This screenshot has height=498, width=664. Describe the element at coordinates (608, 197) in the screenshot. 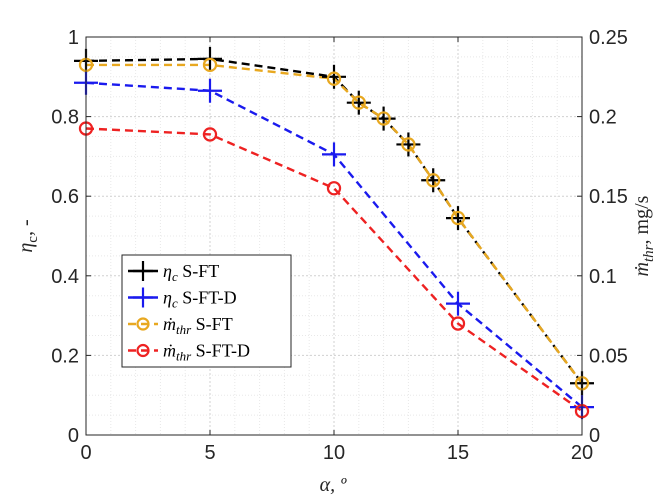

I see `y-right-tick-label: 0.15` at that location.